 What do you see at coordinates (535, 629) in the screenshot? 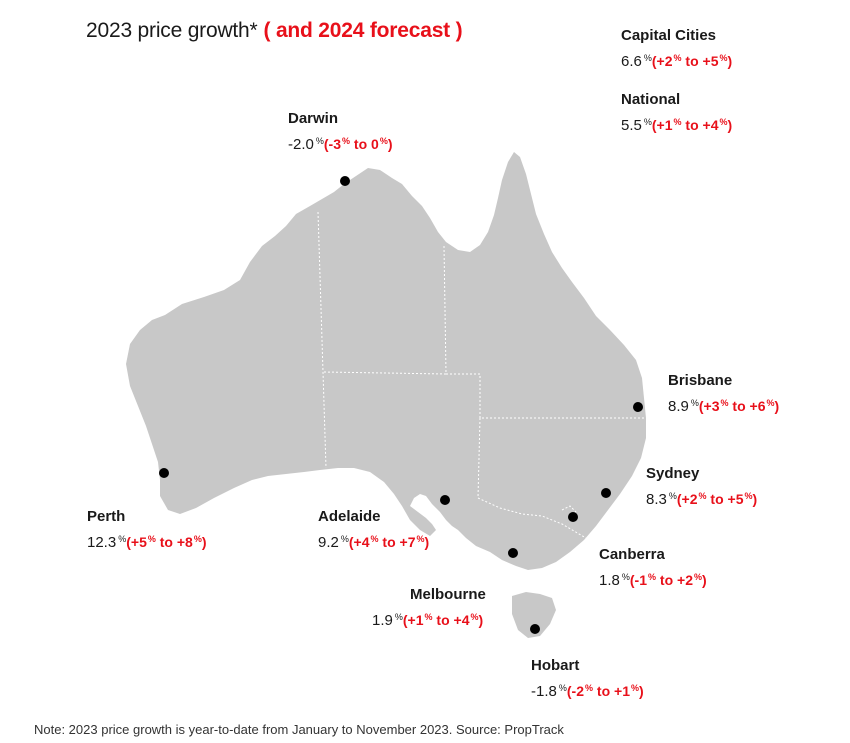
I see `marker-hobart` at bounding box center [535, 629].